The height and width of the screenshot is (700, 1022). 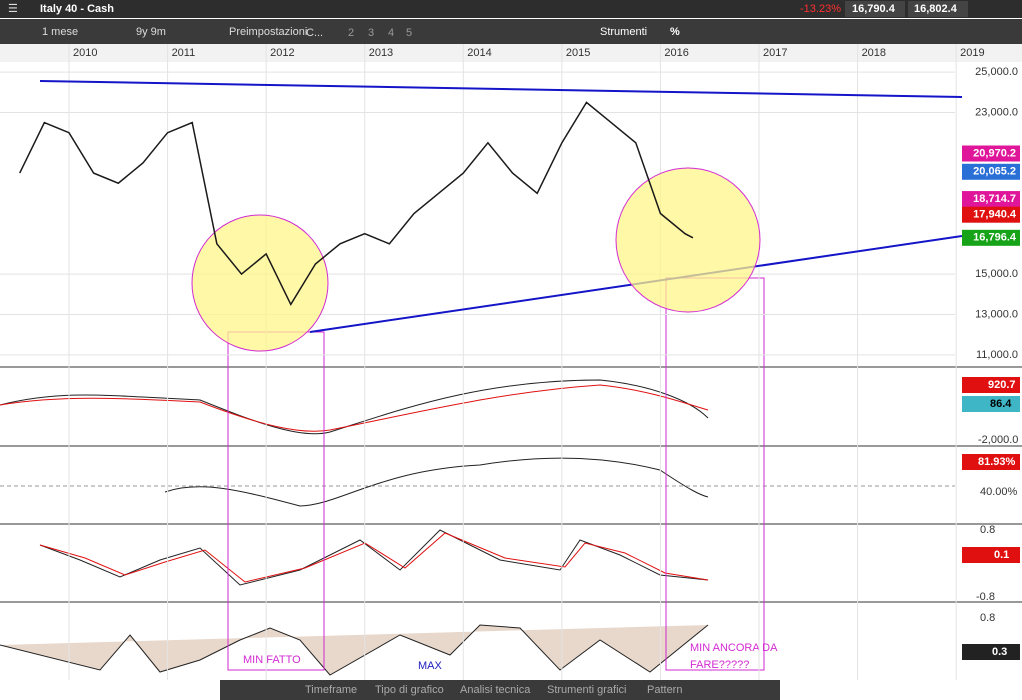 I want to click on x-tick-label: 2012, so click(x=282, y=53).